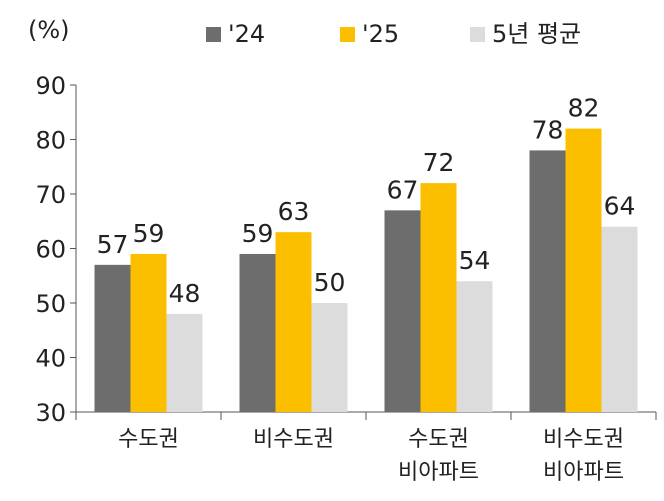 This screenshot has width=664, height=501. I want to click on data-label: 50, so click(330, 282).